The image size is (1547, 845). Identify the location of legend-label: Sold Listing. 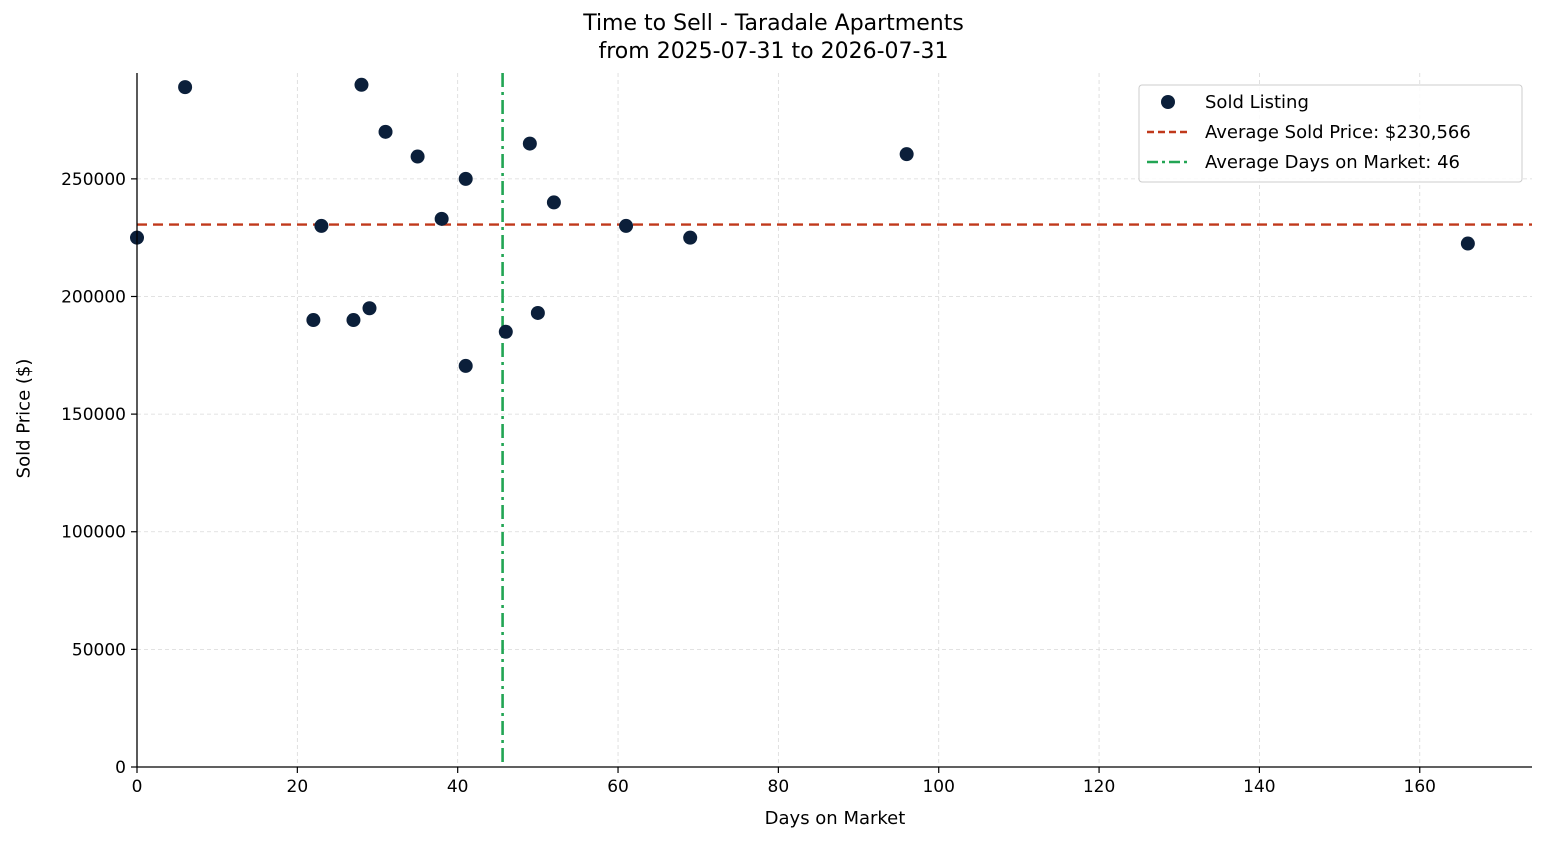
(1257, 102).